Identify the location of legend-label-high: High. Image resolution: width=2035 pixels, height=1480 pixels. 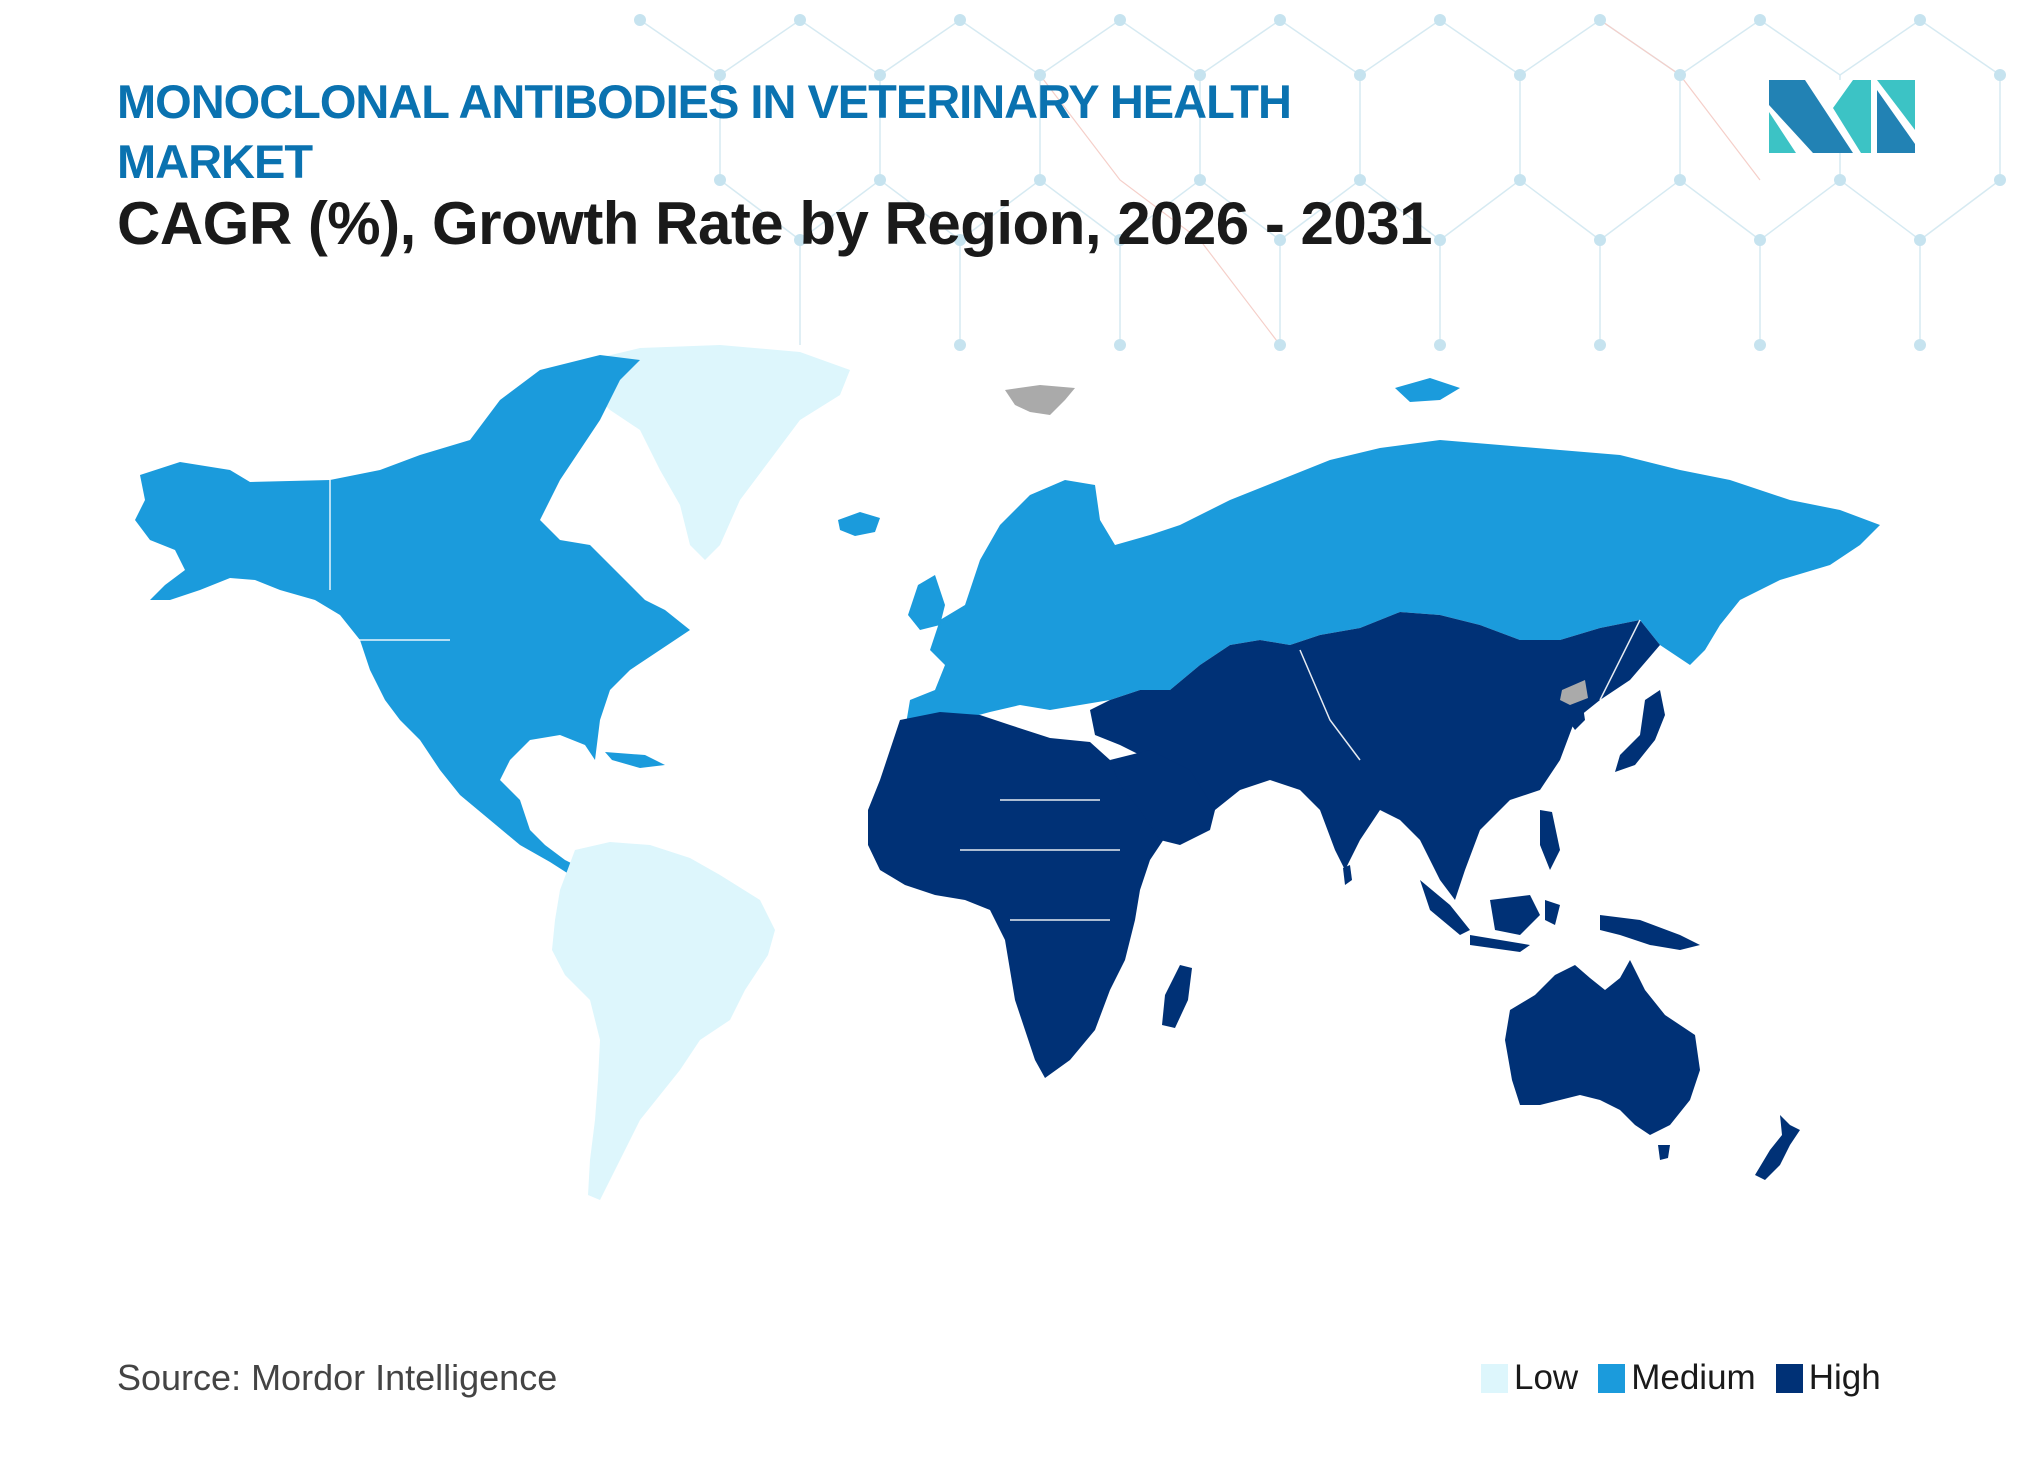
(1844, 1377).